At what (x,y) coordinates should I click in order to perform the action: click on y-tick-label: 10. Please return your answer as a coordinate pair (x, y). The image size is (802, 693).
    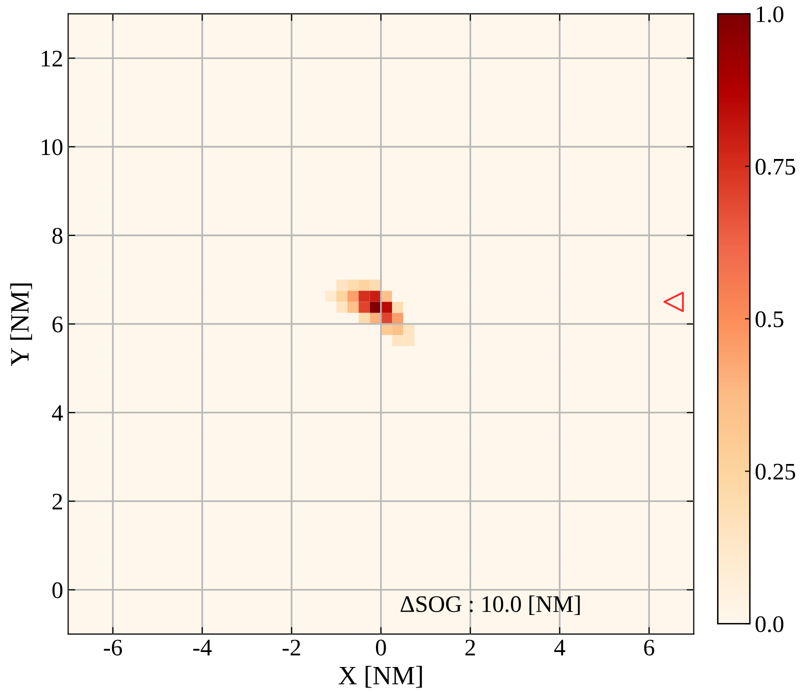
    Looking at the image, I should click on (52, 147).